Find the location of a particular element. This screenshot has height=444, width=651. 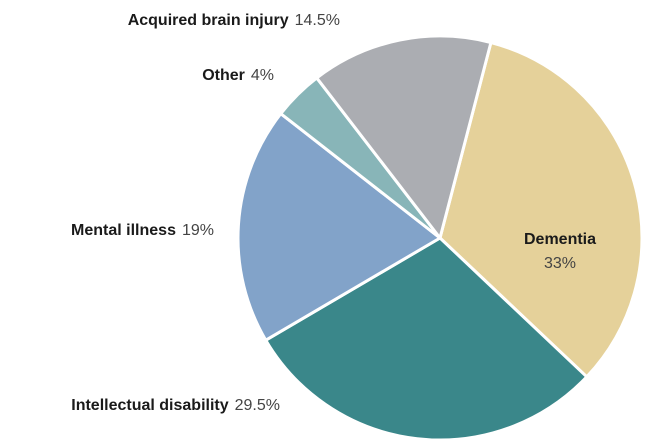

slice-label: Dementia is located at coordinates (560, 239).